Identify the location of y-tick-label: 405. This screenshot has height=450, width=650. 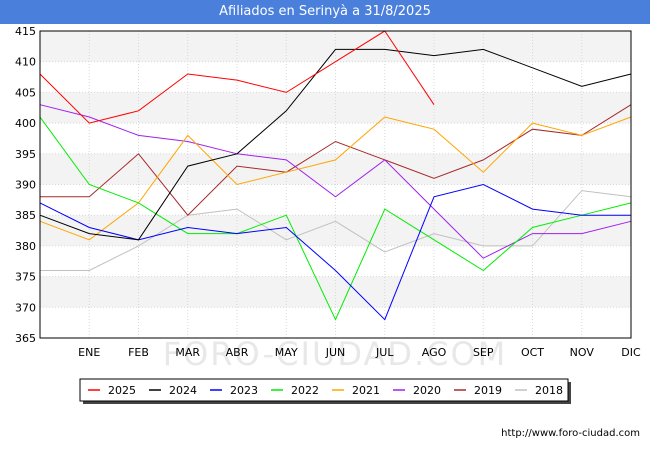
(25, 92).